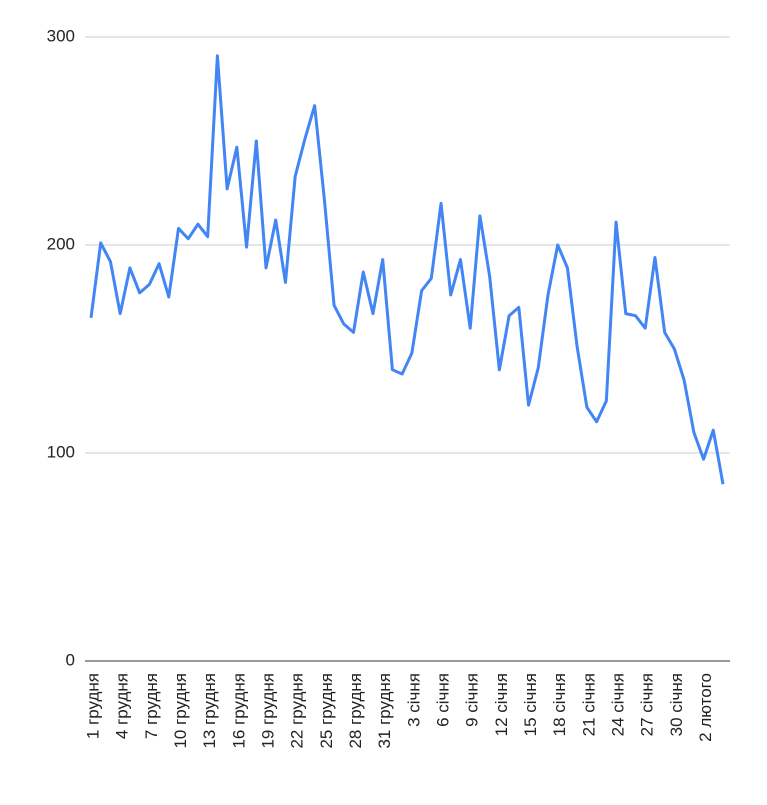  I want to click on y-tick-label: 0, so click(70, 659).